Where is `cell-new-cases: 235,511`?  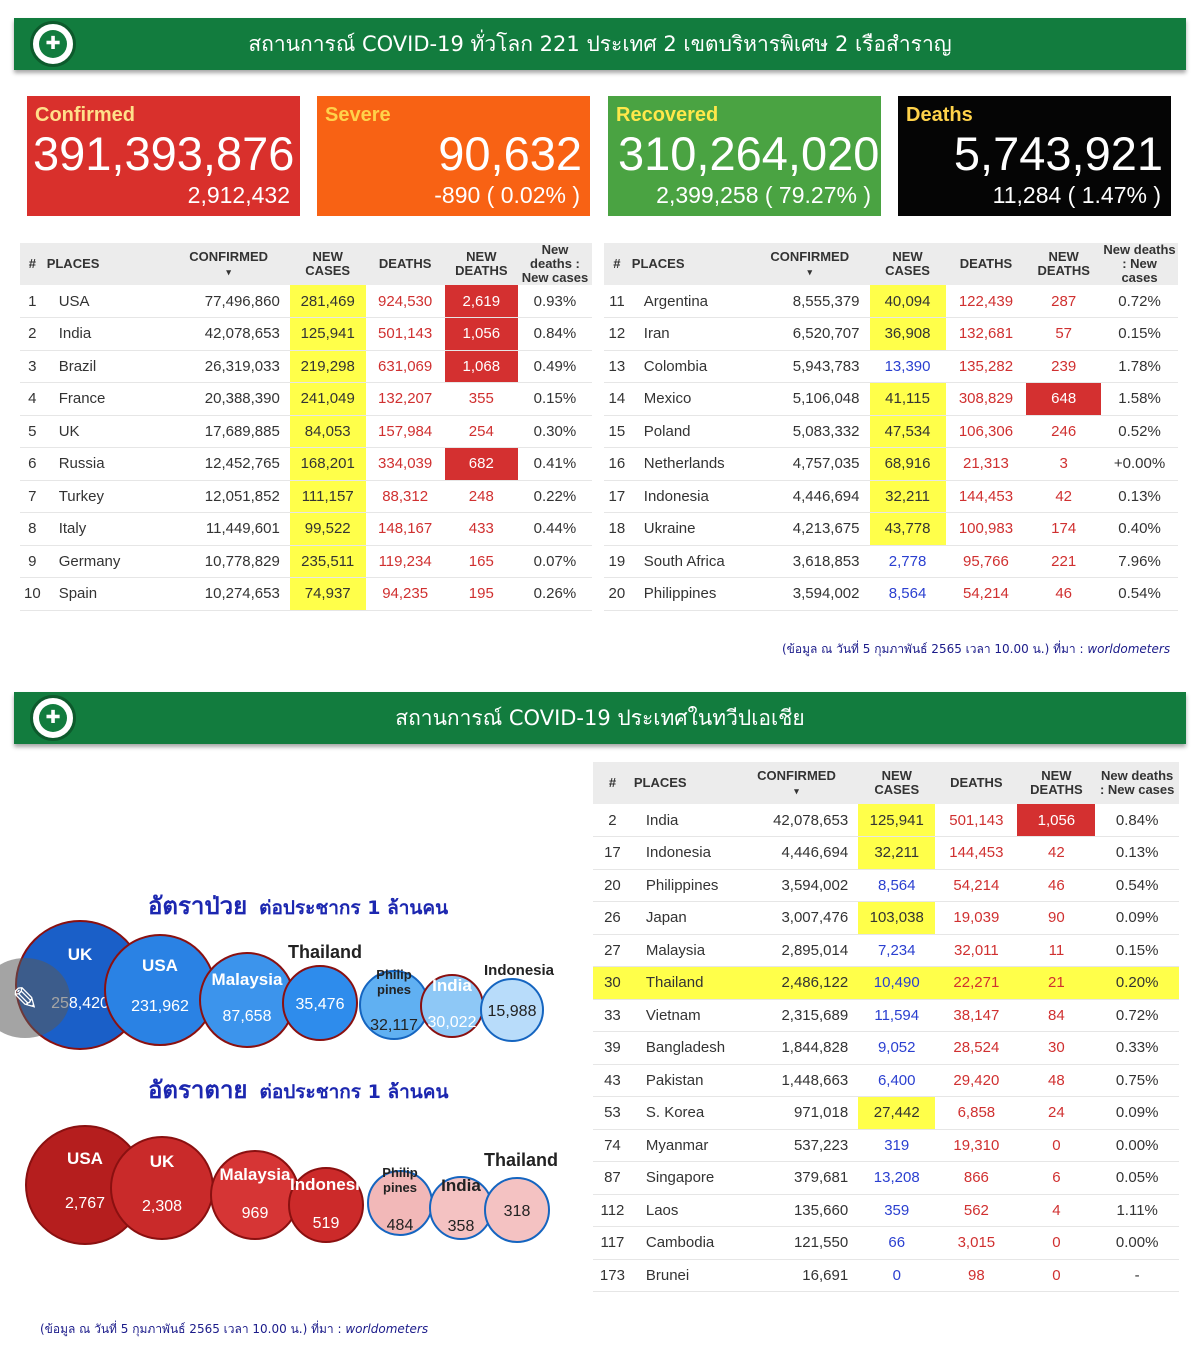 cell-new-cases: 235,511 is located at coordinates (327, 561).